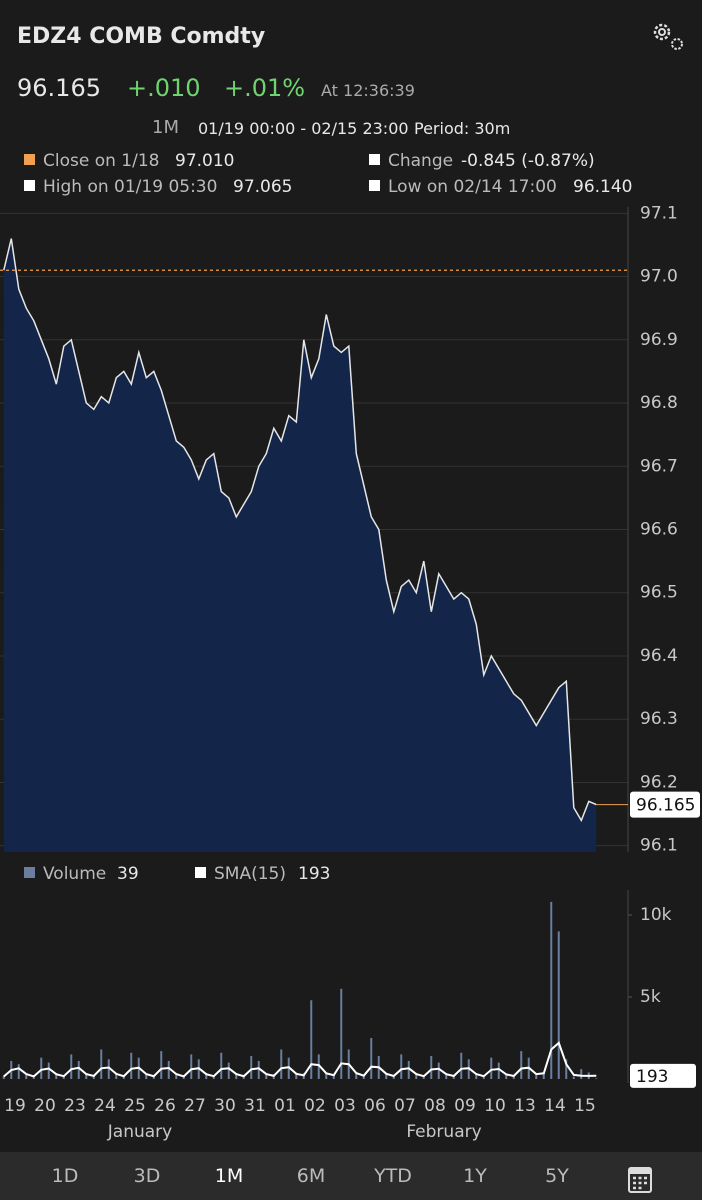 The image size is (702, 1200). What do you see at coordinates (147, 1176) in the screenshot?
I see `range-tab: 3D` at bounding box center [147, 1176].